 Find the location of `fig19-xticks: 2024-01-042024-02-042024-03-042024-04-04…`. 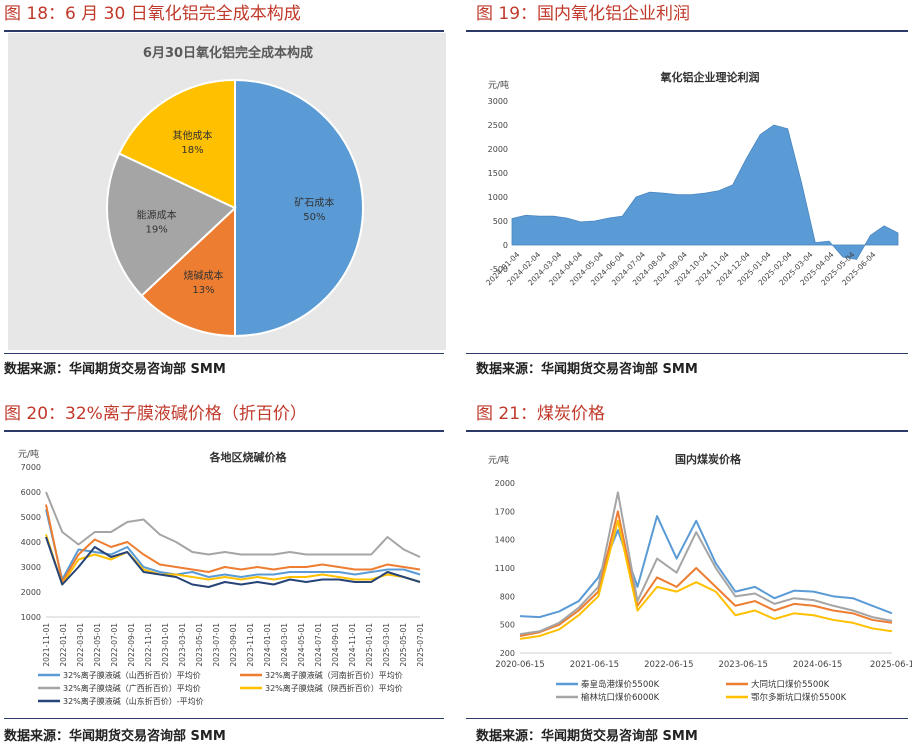

fig19-xticks: 2024-01-042024-02-042024-03-042024-04-04… is located at coordinates (680, 268).